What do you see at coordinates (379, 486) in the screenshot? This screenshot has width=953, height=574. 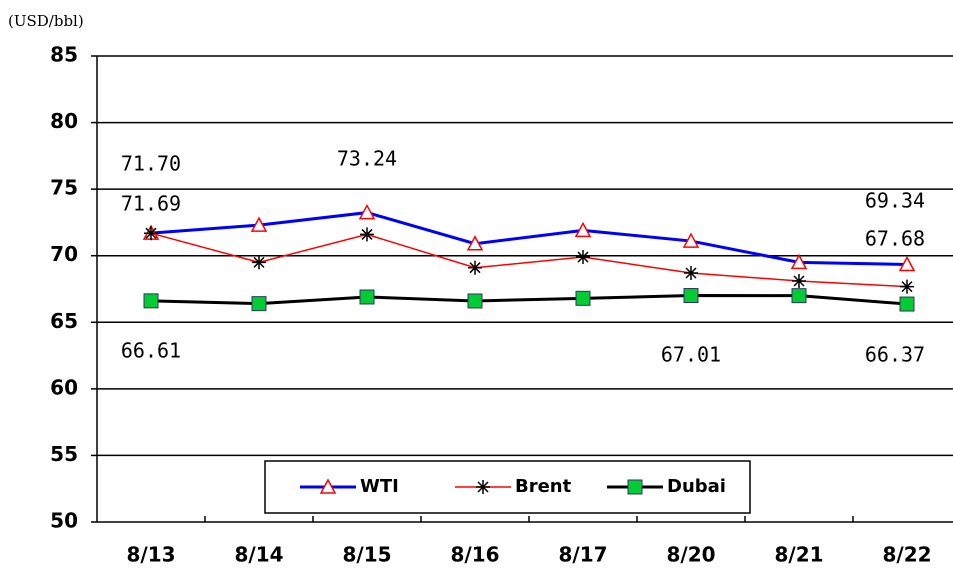 I see `legend-label: WTI` at bounding box center [379, 486].